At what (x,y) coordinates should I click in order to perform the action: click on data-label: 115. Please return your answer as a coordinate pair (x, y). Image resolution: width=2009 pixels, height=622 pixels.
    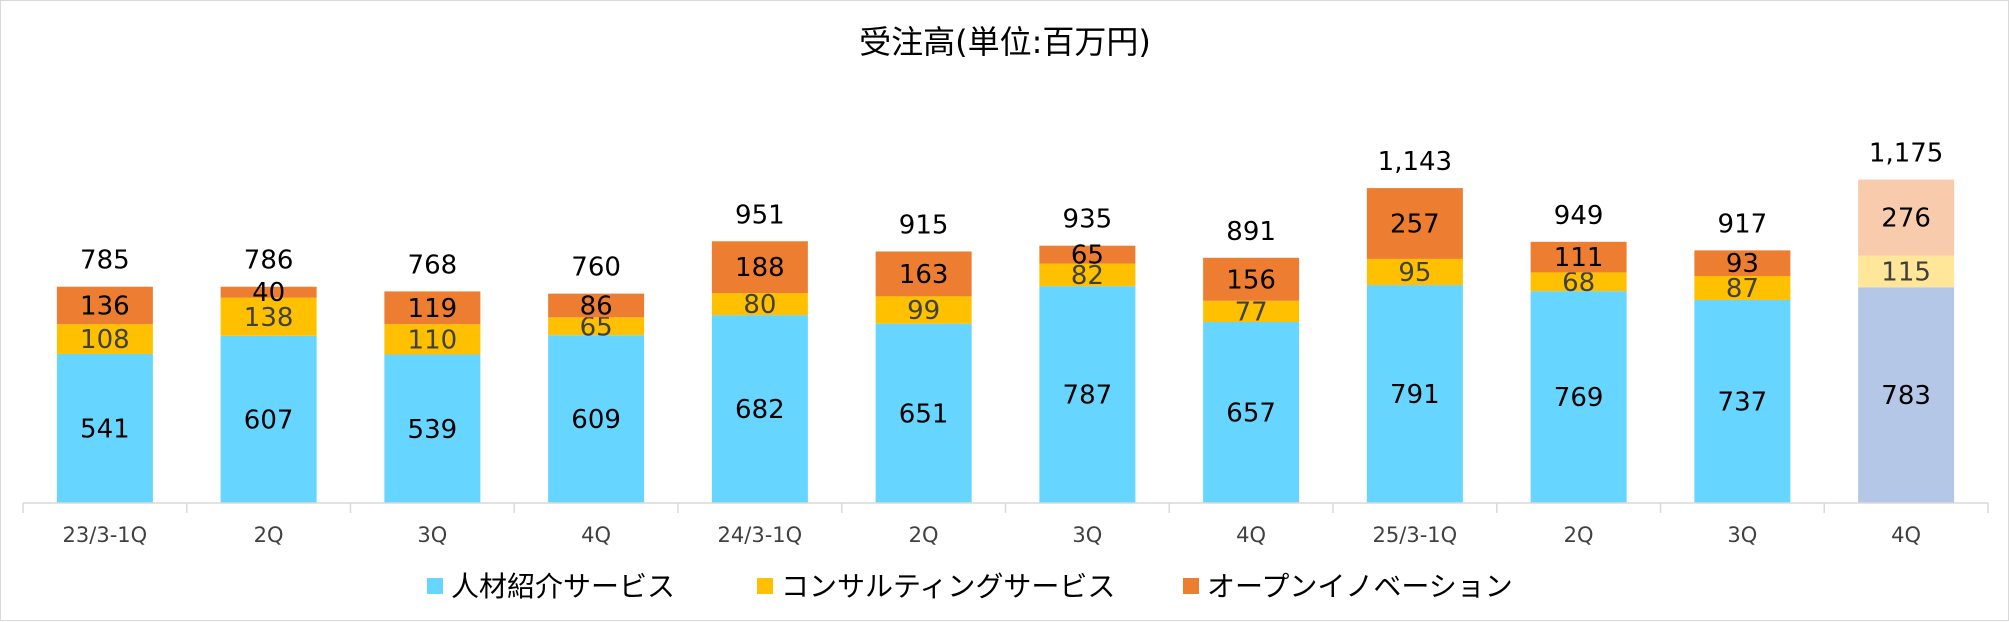
    Looking at the image, I should click on (1906, 272).